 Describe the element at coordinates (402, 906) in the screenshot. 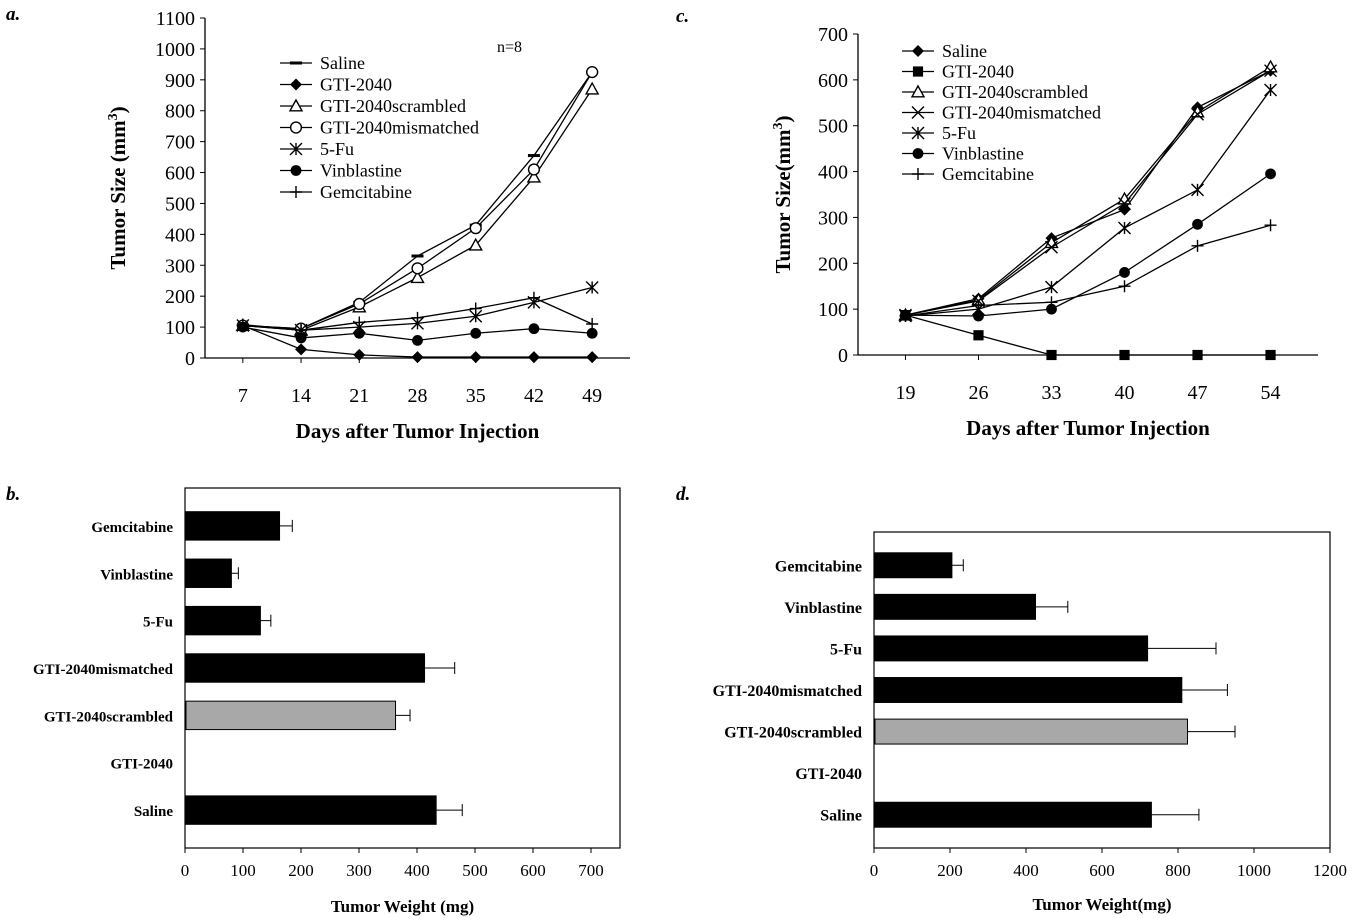

I see `x-axis-label: Tumor Weight (mg)` at that location.